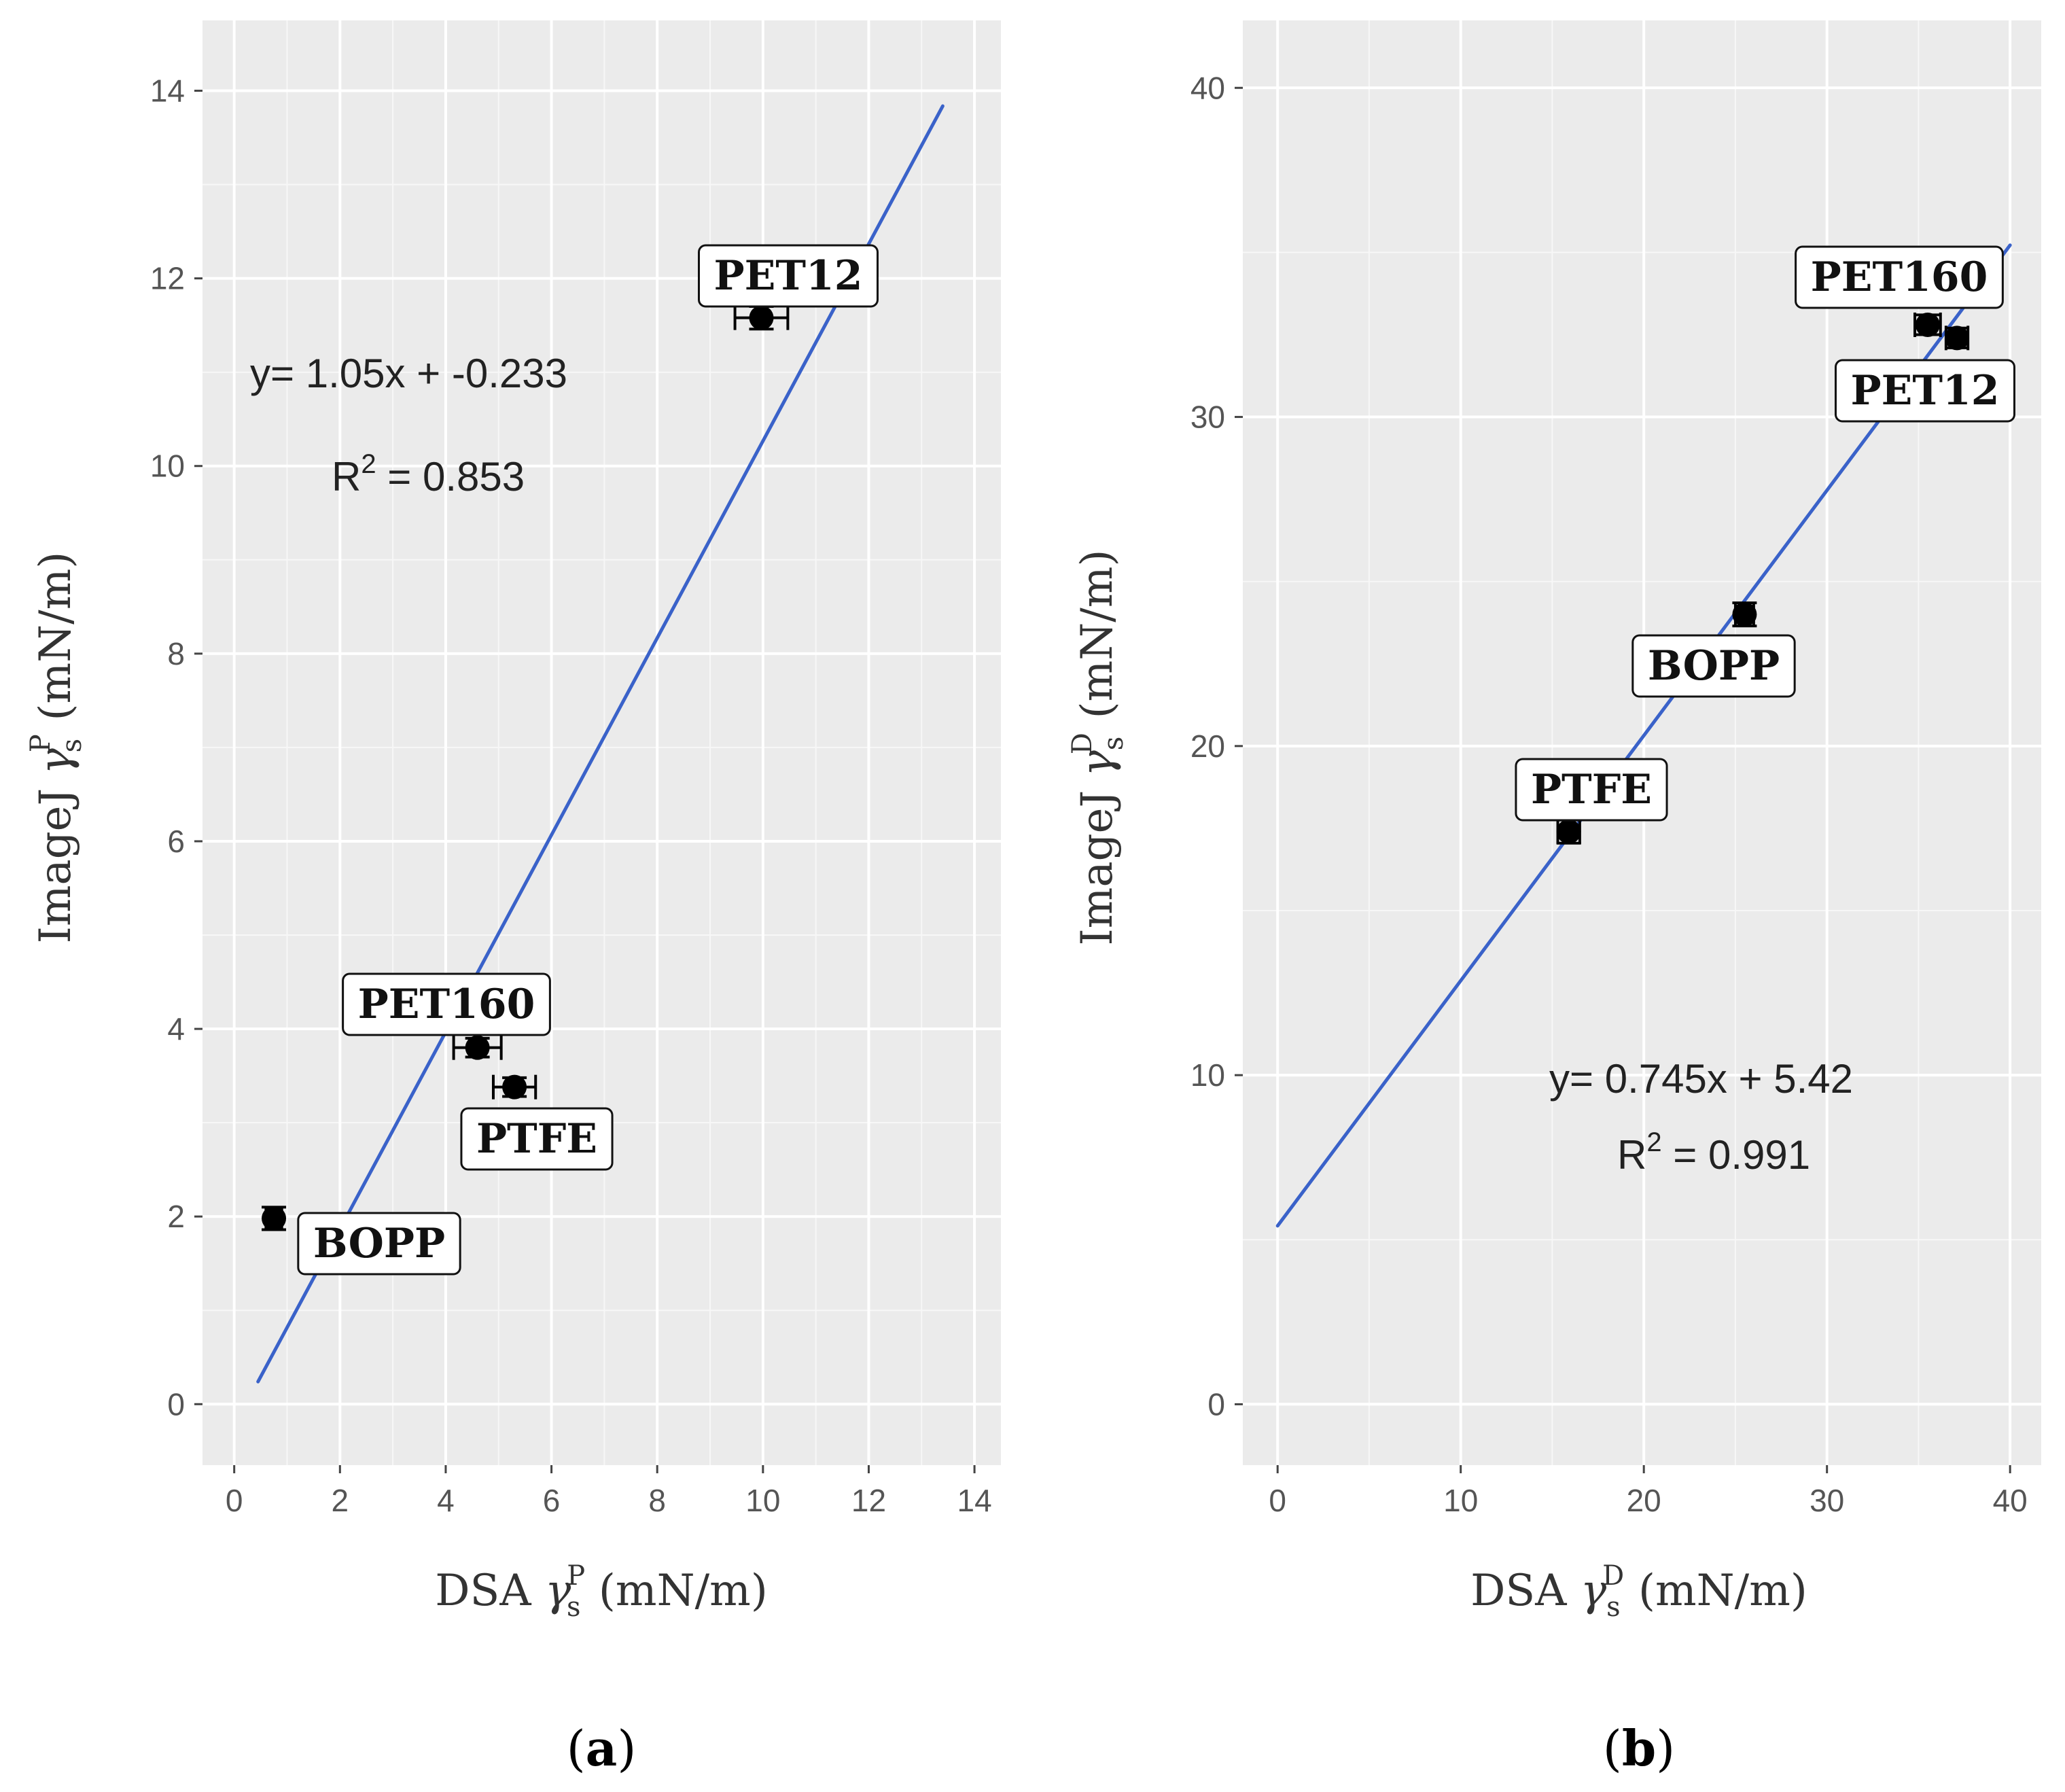 This screenshot has width=2065, height=1792. Describe the element at coordinates (167, 91) in the screenshot. I see `y-tick-label: 14` at that location.